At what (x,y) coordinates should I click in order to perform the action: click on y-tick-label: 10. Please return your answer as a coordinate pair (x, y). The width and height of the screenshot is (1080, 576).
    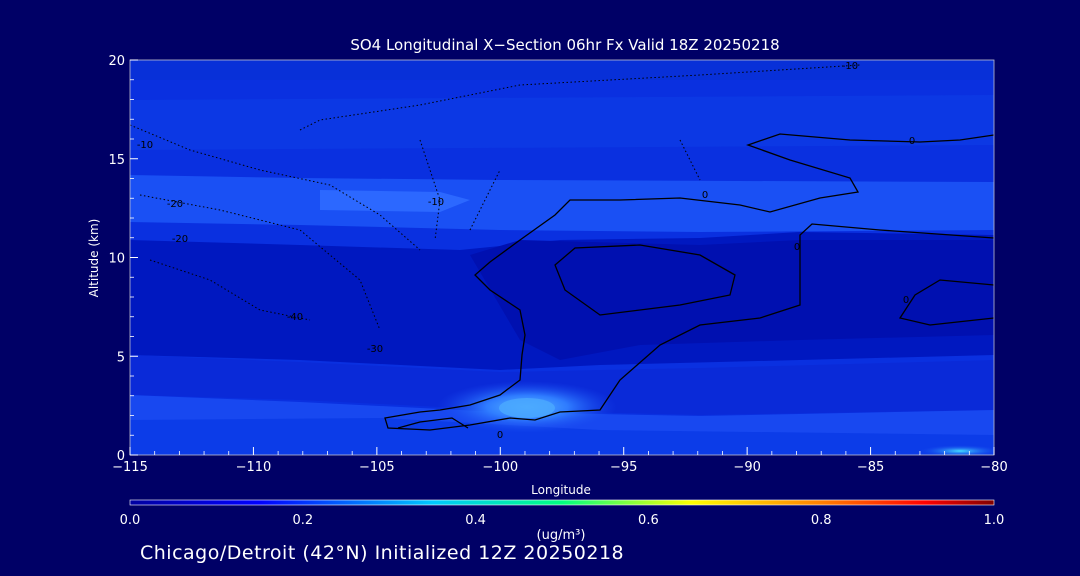
    Looking at the image, I should click on (116, 259).